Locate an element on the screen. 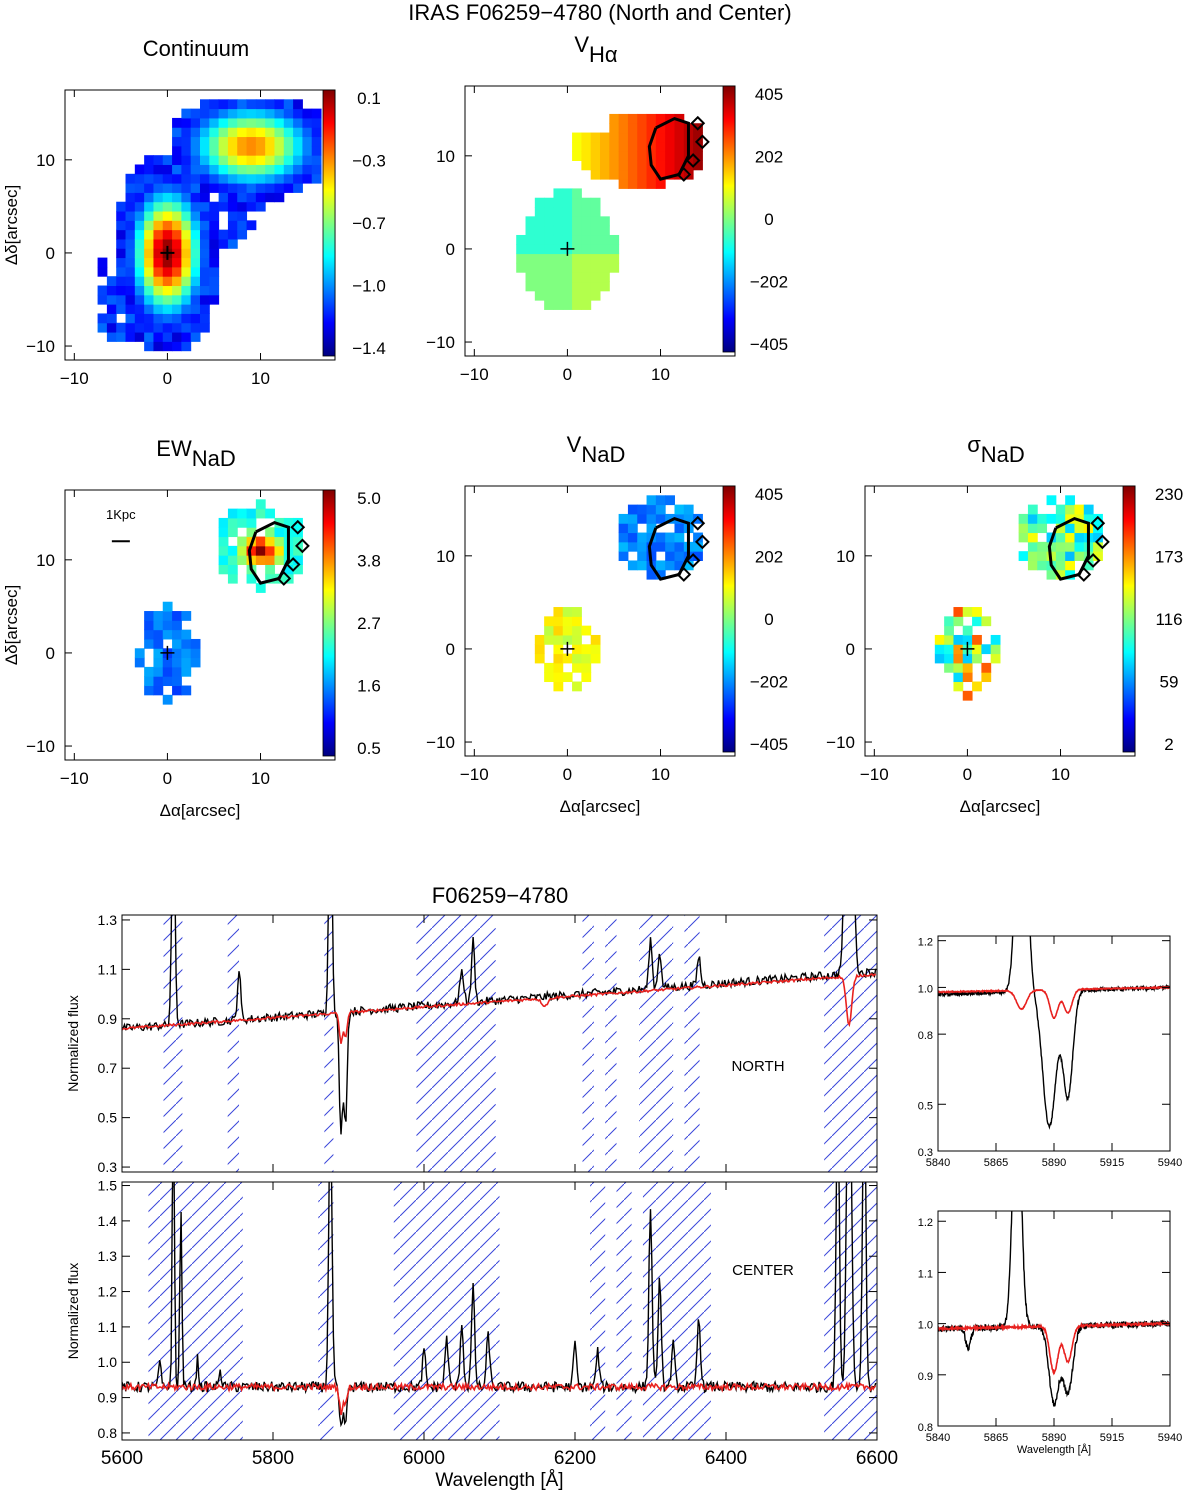  colorbar is located at coordinates (329, 623).